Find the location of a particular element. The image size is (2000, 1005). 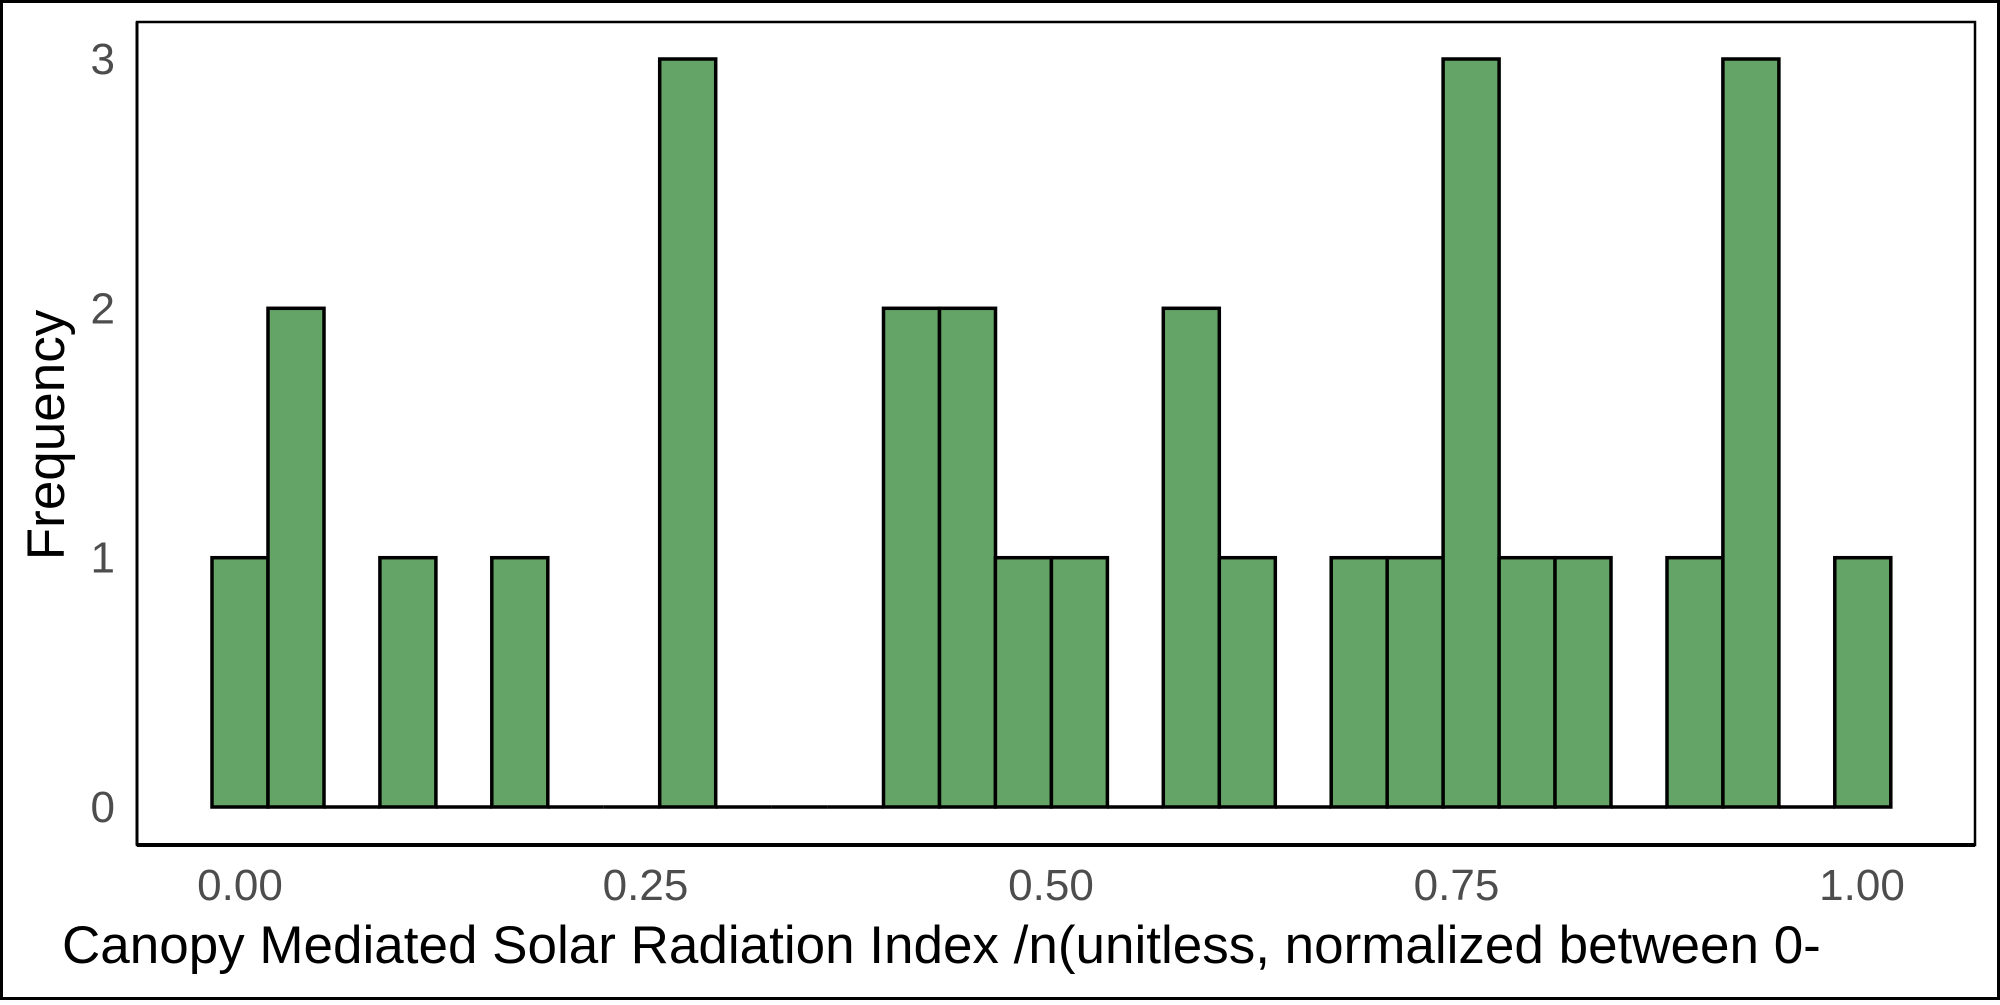

y-tick-label: 3 is located at coordinates (103, 59).